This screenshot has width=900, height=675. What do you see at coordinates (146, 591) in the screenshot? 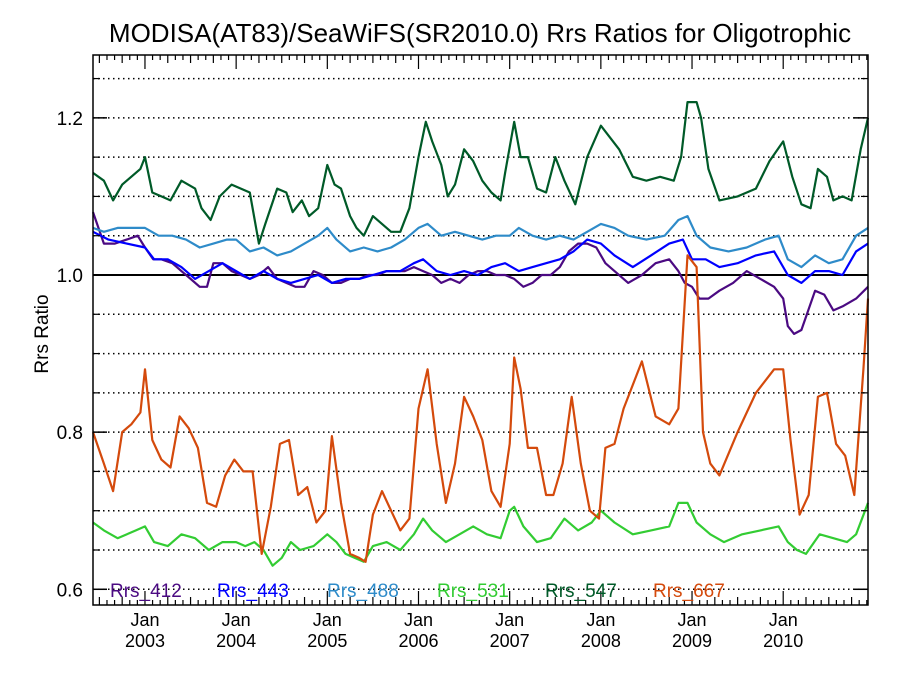
I see `legend-item-rrs-412: Rrs_412` at bounding box center [146, 591].